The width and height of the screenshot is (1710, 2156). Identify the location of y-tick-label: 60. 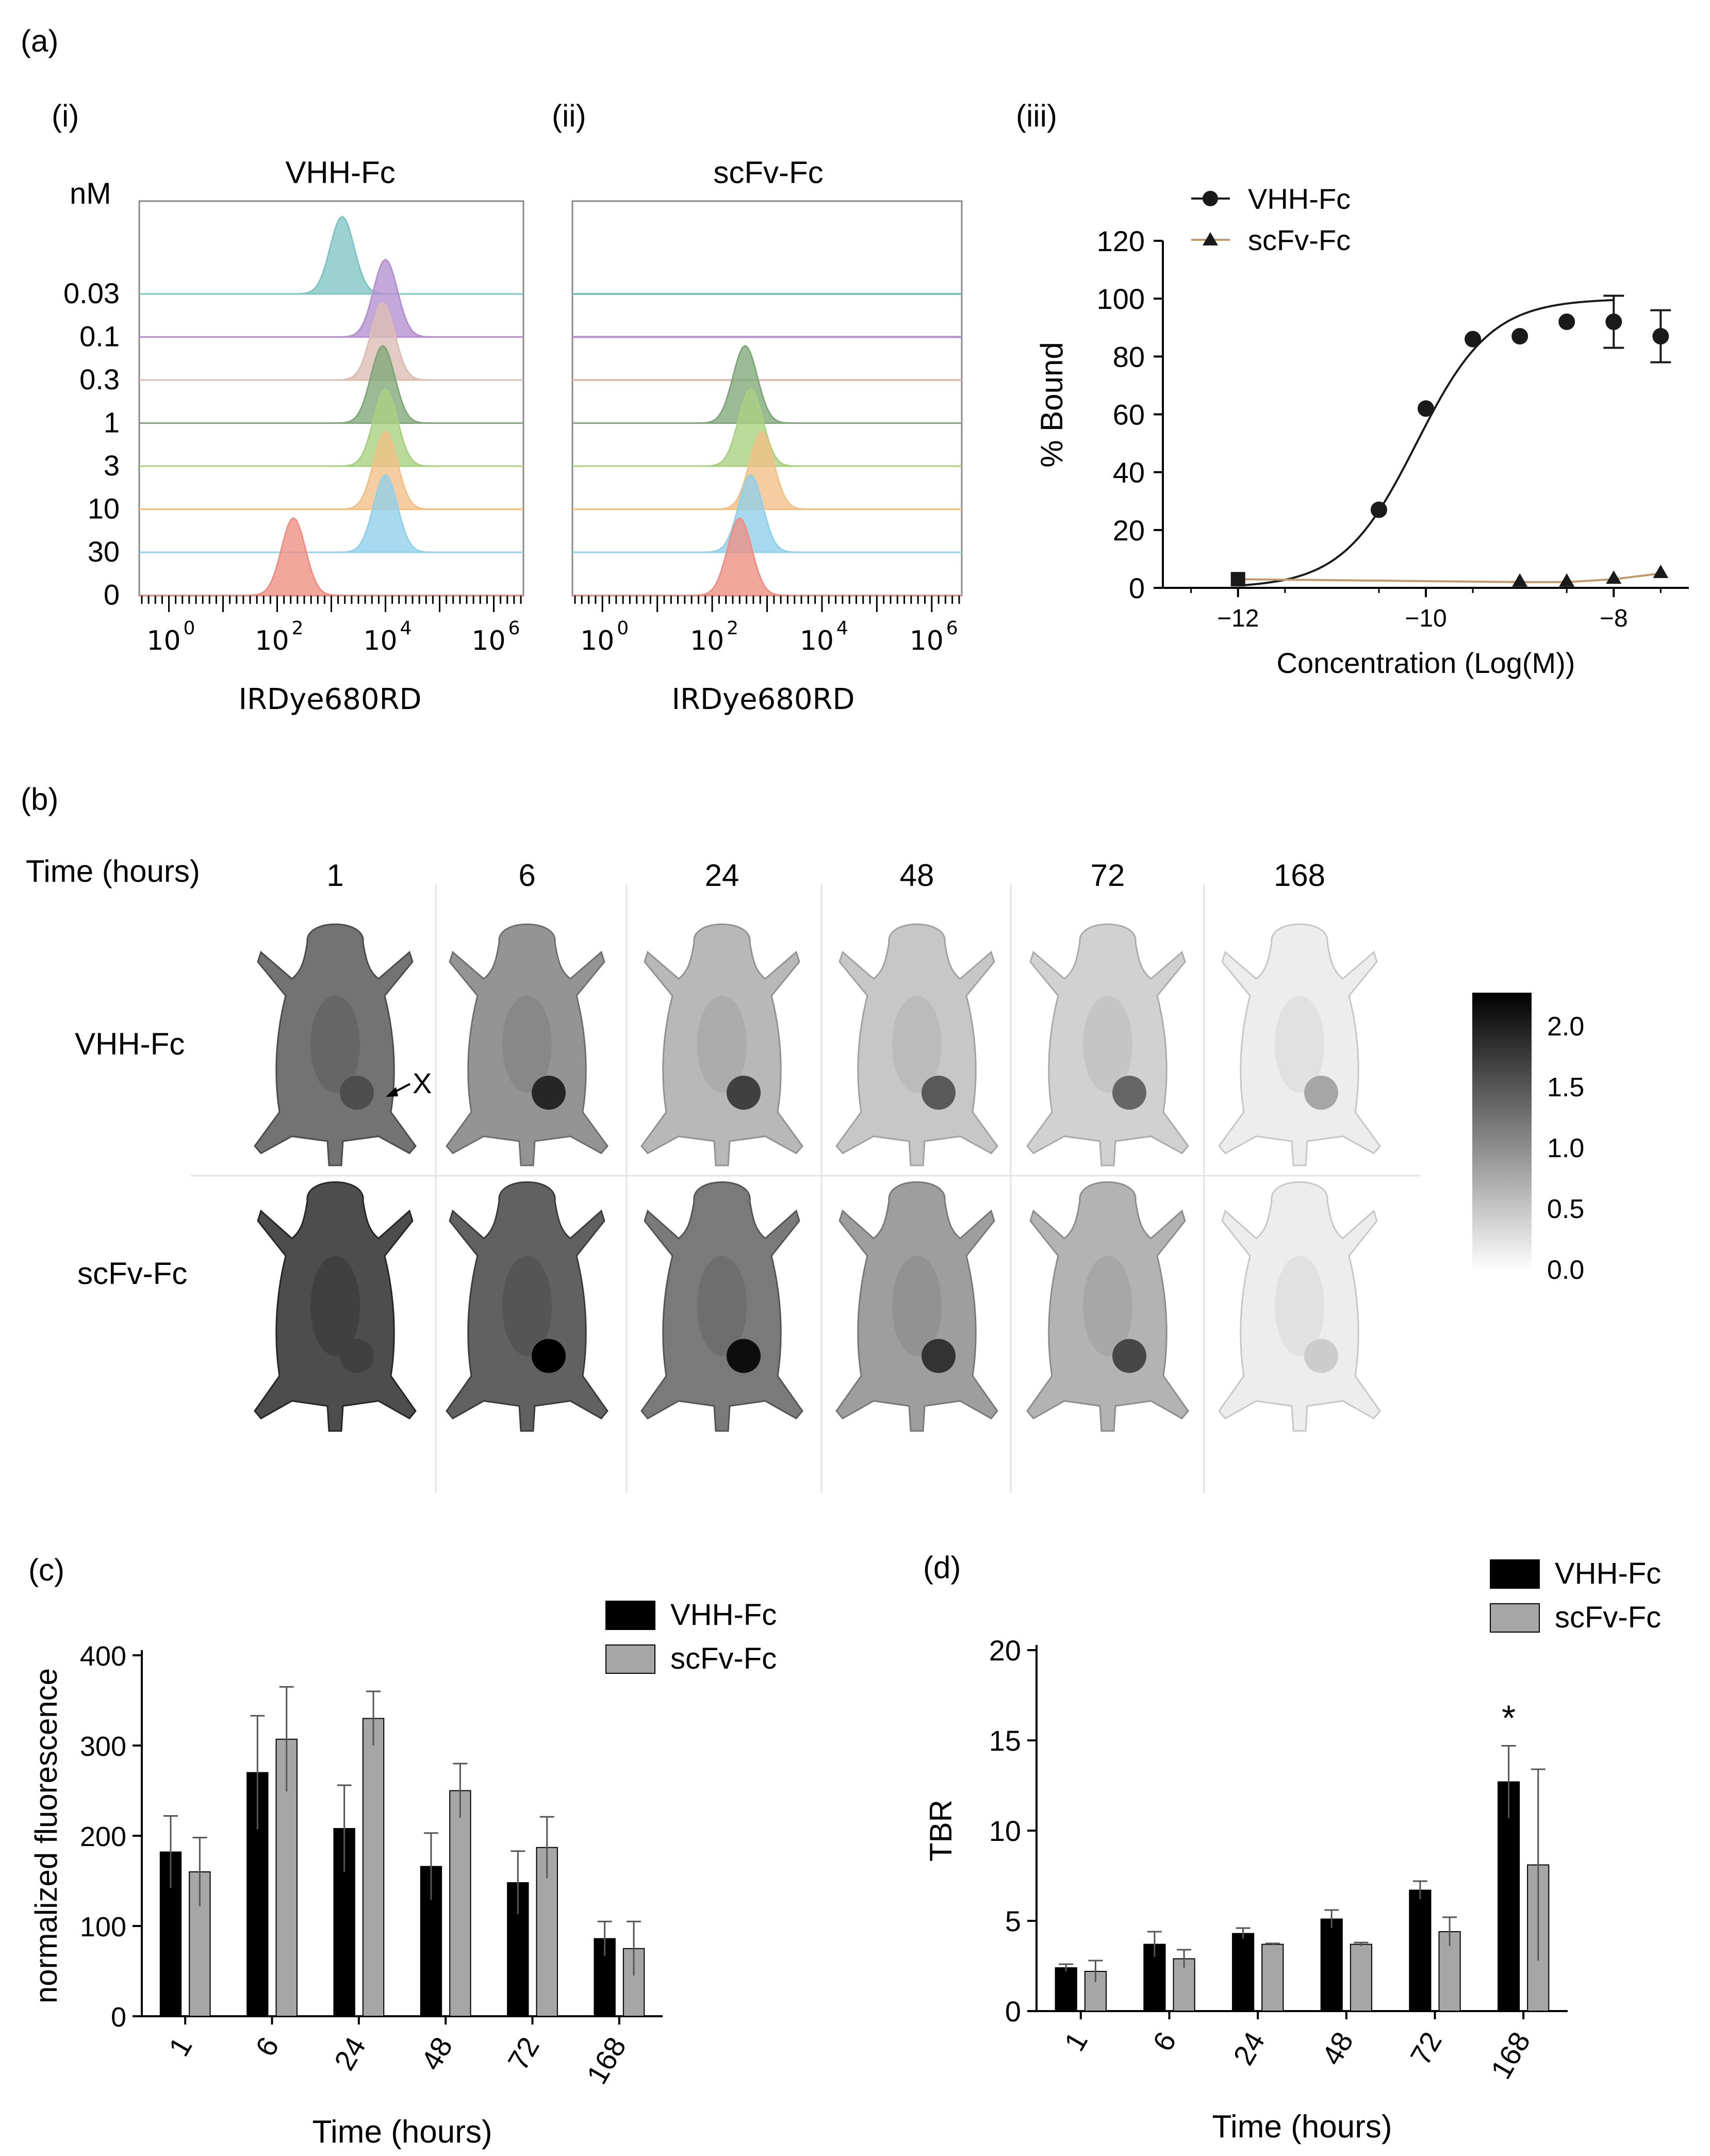
(1129, 415).